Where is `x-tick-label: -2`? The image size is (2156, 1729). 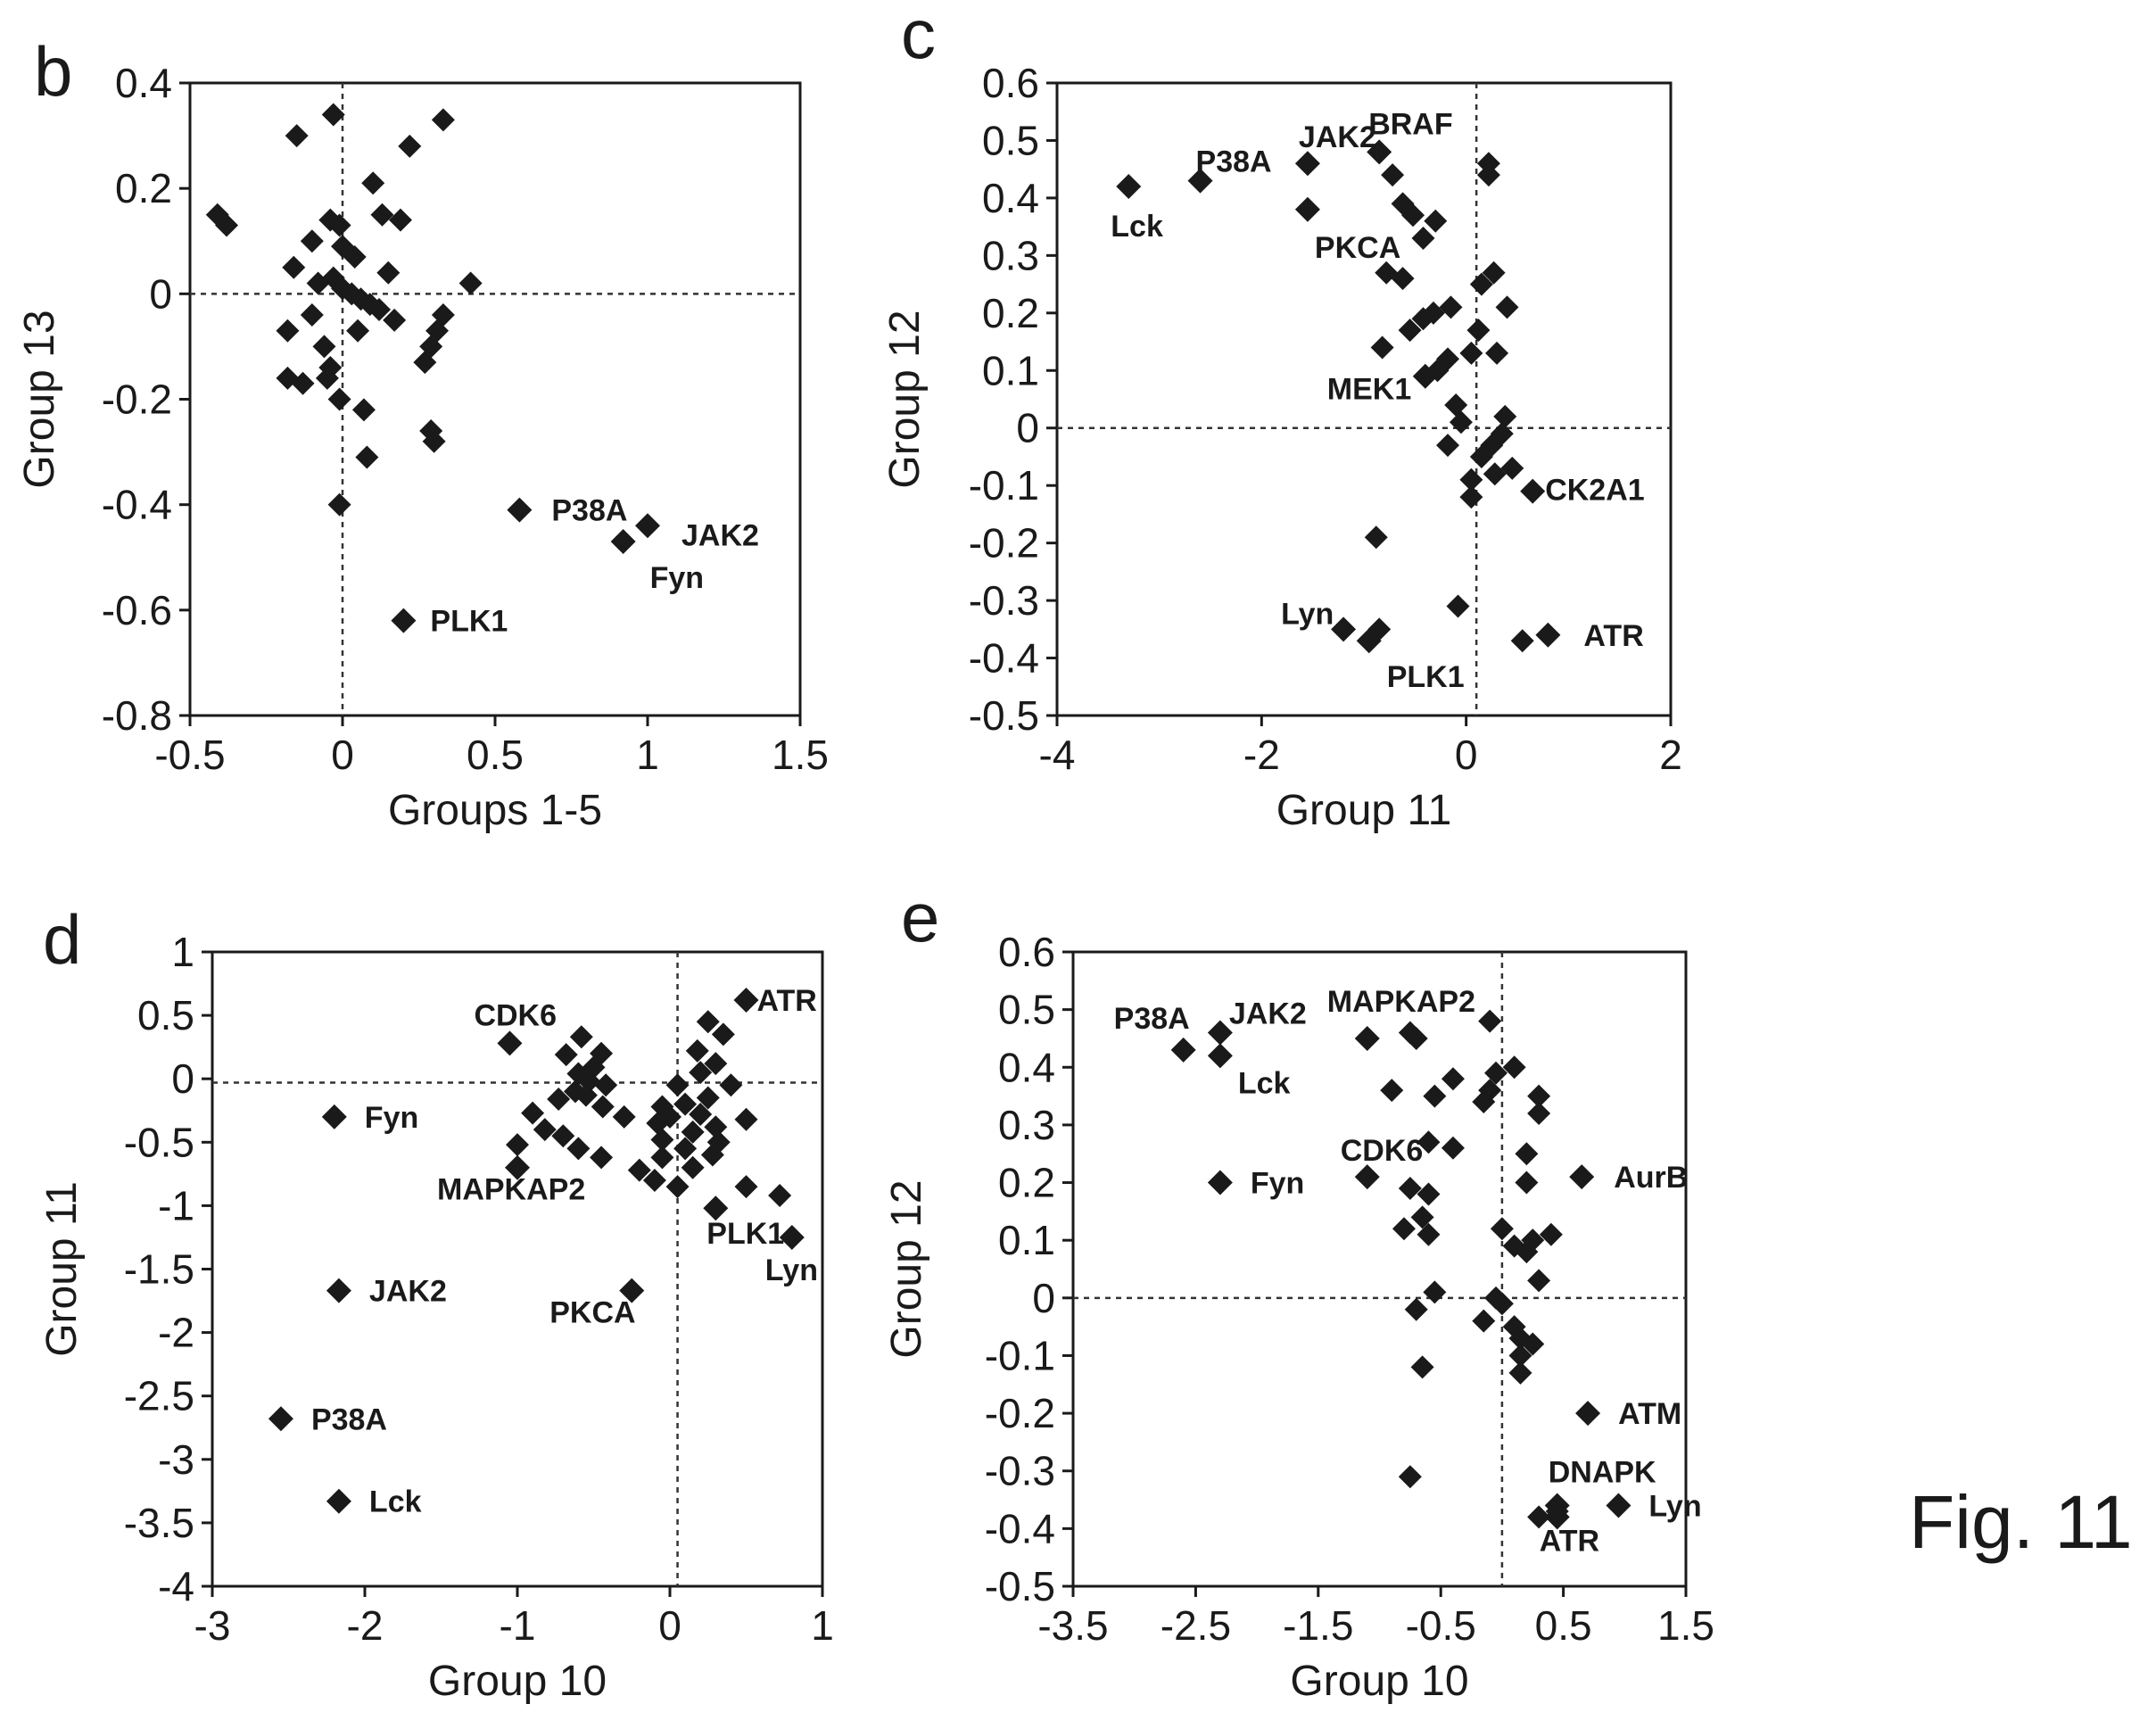 x-tick-label: -2 is located at coordinates (366, 1625).